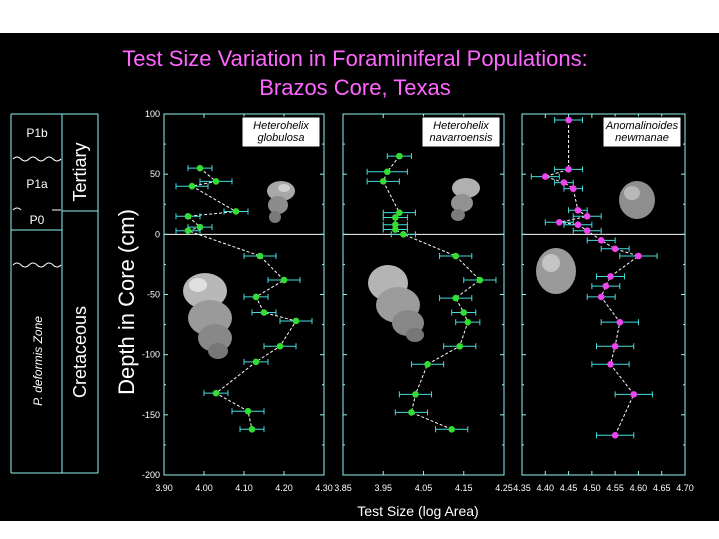 The image size is (719, 539). What do you see at coordinates (343, 488) in the screenshot?
I see `x-tick-label: 3.85` at bounding box center [343, 488].